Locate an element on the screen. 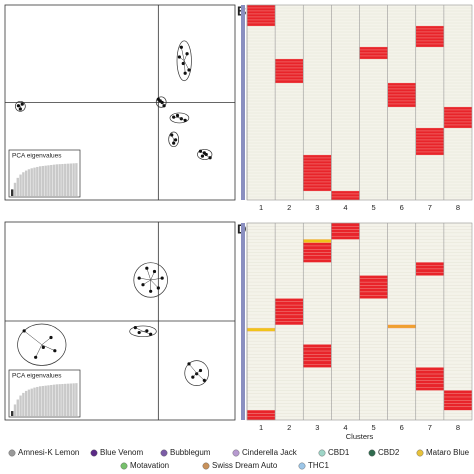 Image resolution: width=474 pixels, height=474 pixels. legend-label: Amnesi-K Lemon is located at coordinates (48, 452).